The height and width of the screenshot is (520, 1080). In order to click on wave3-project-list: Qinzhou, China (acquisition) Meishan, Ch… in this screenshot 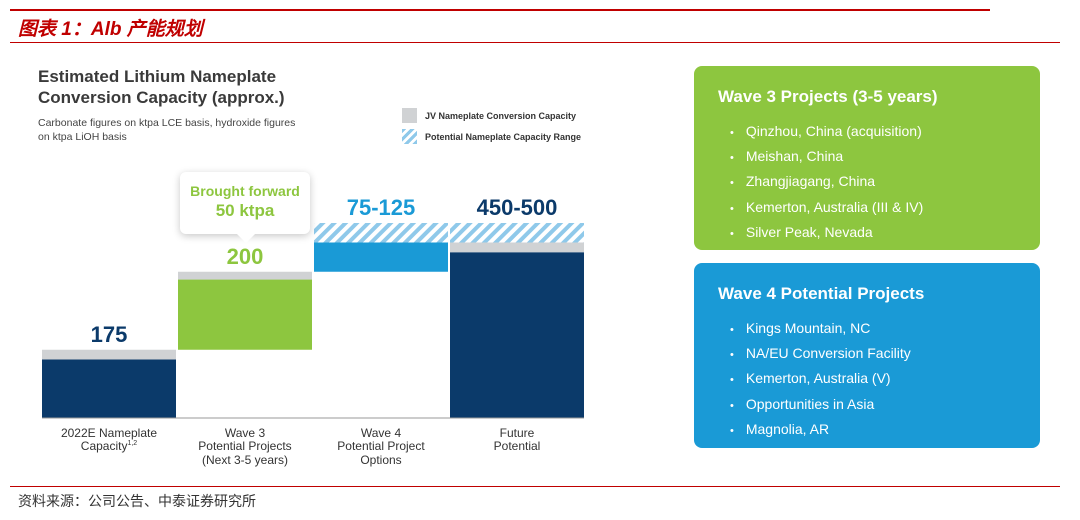, I will do `click(826, 183)`.